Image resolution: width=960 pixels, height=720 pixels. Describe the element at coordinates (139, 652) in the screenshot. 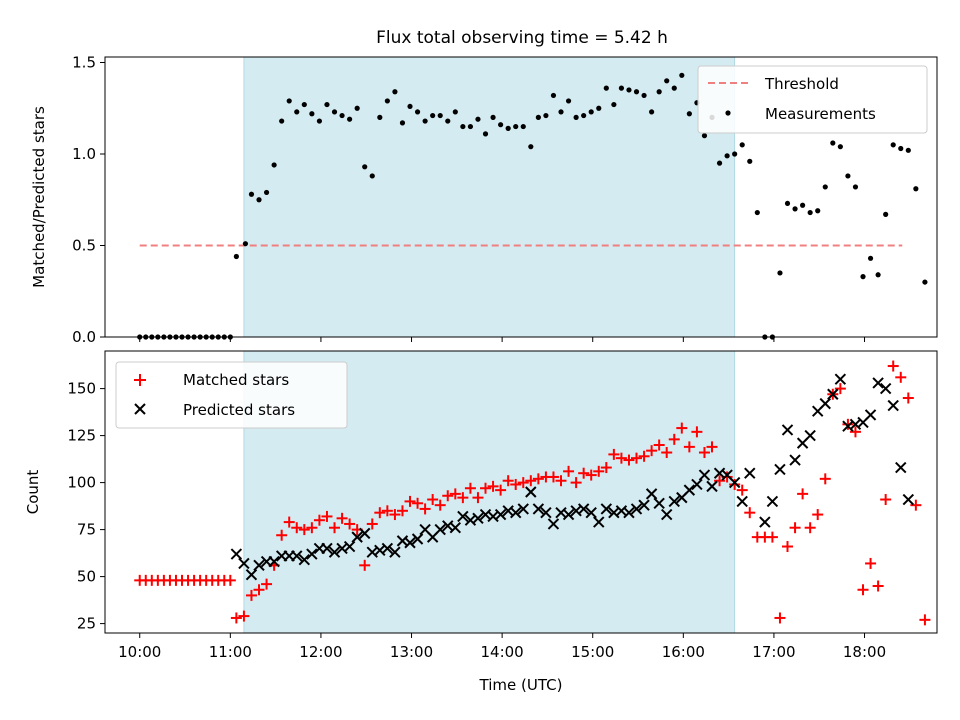

I see `x-tick-label: 10:00` at that location.